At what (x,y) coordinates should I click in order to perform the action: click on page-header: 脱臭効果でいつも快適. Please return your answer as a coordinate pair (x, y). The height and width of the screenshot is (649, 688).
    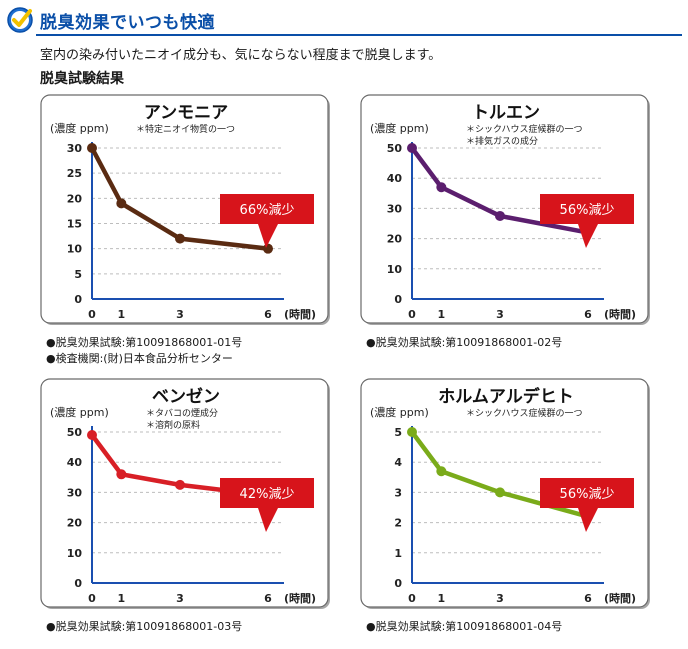
    Looking at the image, I should click on (344, 21).